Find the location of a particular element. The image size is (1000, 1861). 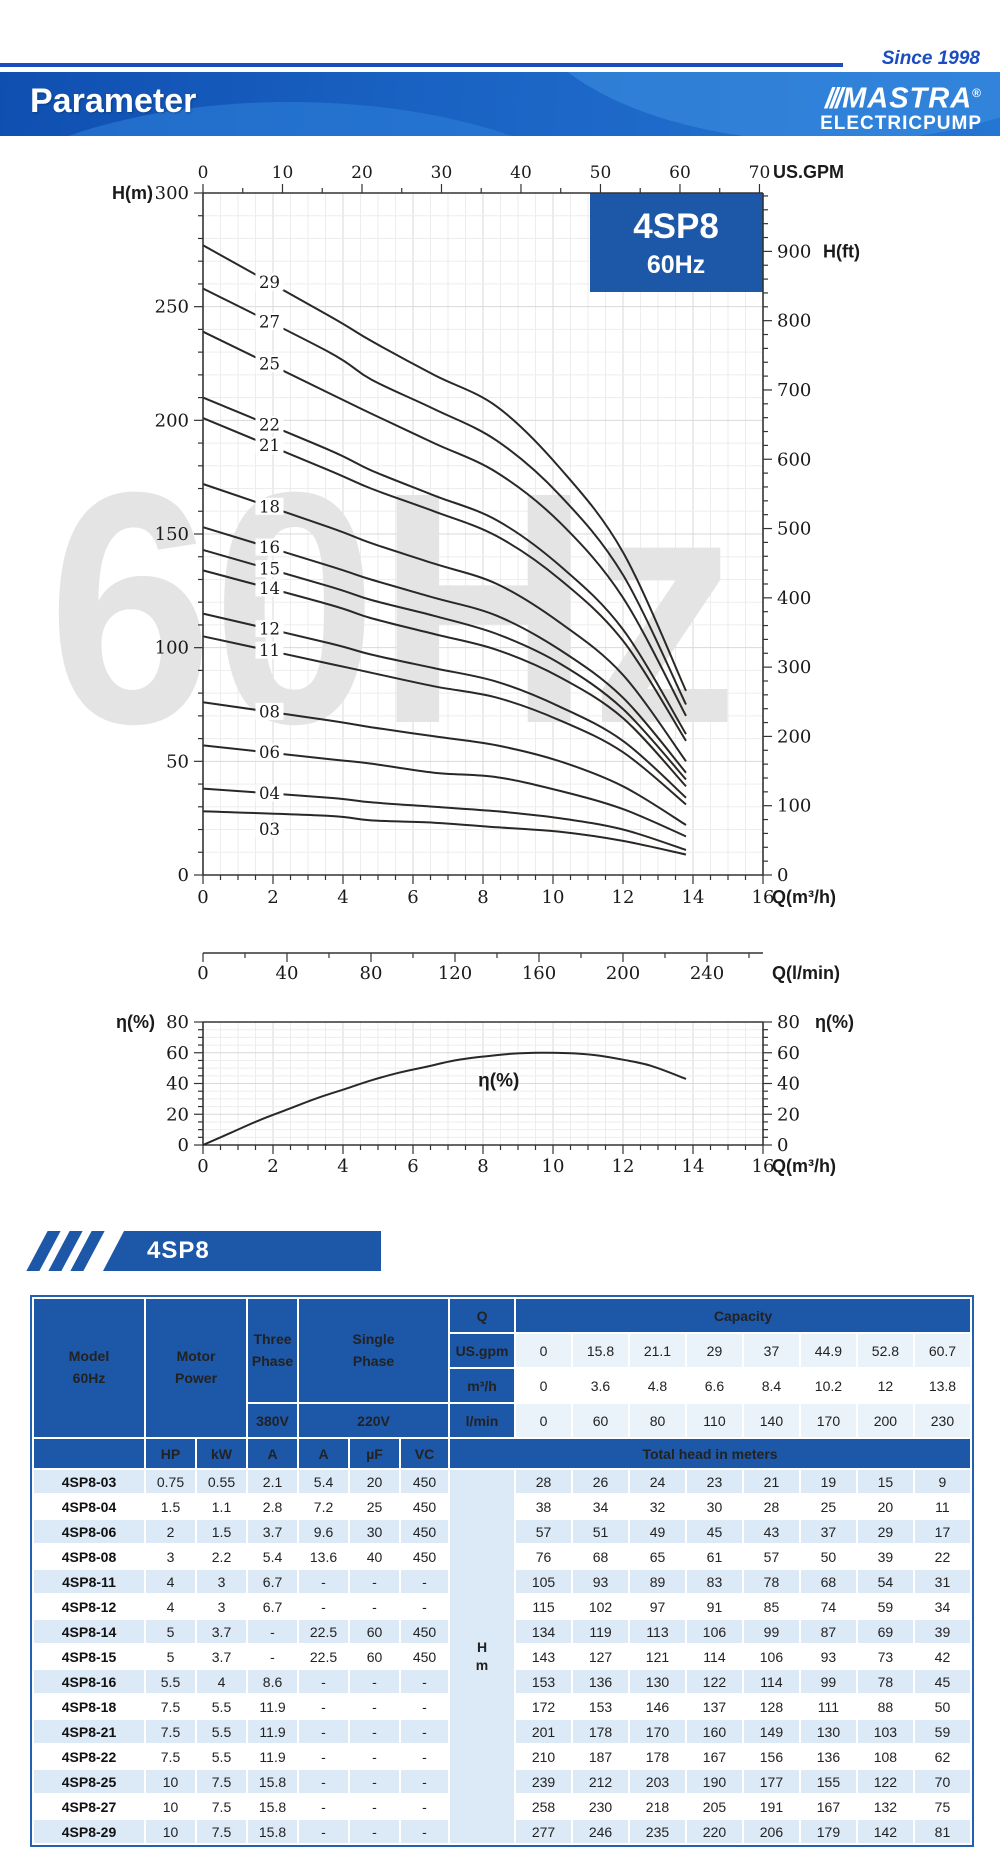

head-value-cell: 74 is located at coordinates (828, 1606).